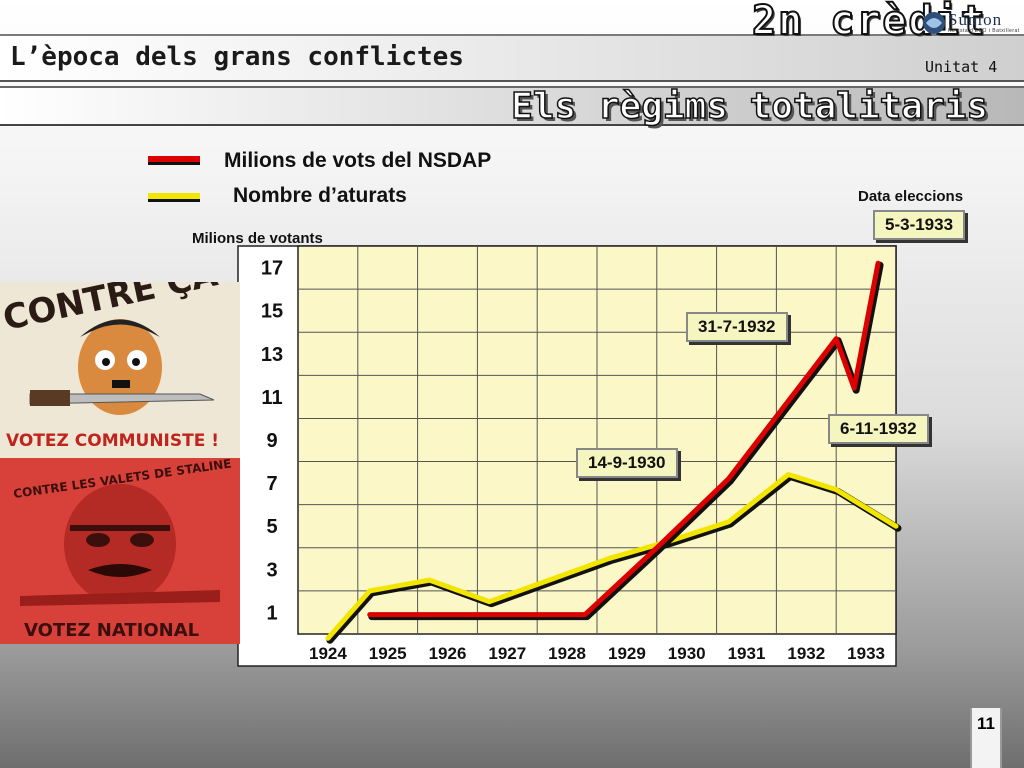  What do you see at coordinates (271, 613) in the screenshot?
I see `y-tick-label: 1` at bounding box center [271, 613].